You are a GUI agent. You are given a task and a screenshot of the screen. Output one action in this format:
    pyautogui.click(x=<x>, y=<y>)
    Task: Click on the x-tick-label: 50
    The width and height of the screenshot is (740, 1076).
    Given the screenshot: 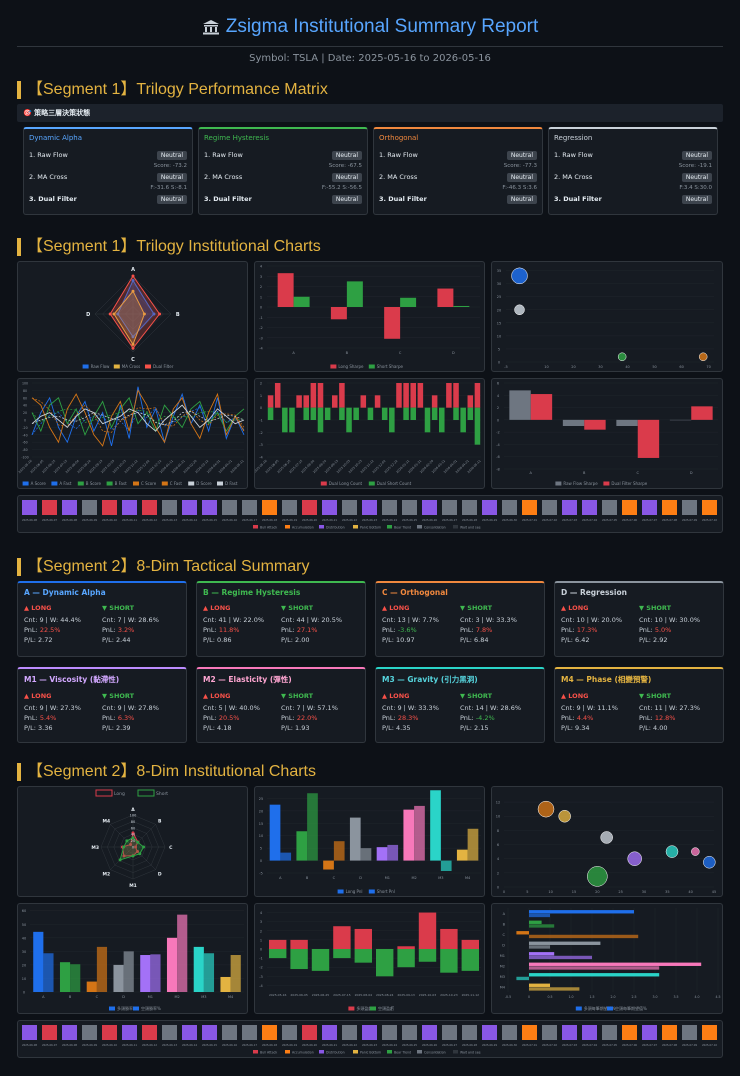 What is the action you would take?
    pyautogui.click(x=654, y=367)
    